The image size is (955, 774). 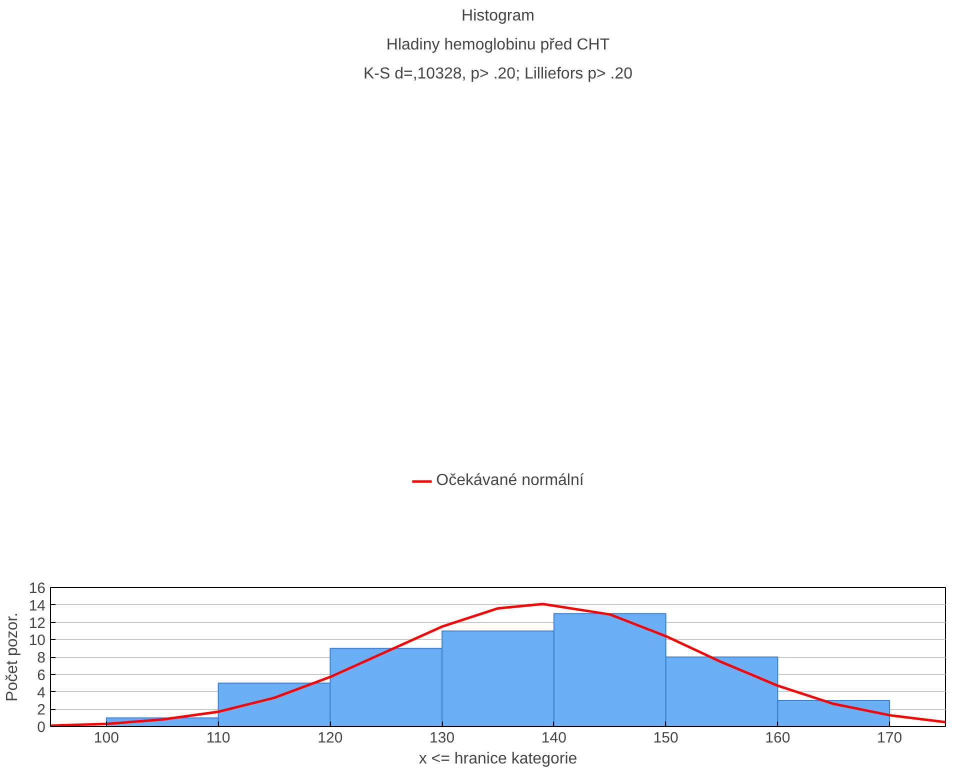 I want to click on y-tick-label: 12, so click(x=37, y=623).